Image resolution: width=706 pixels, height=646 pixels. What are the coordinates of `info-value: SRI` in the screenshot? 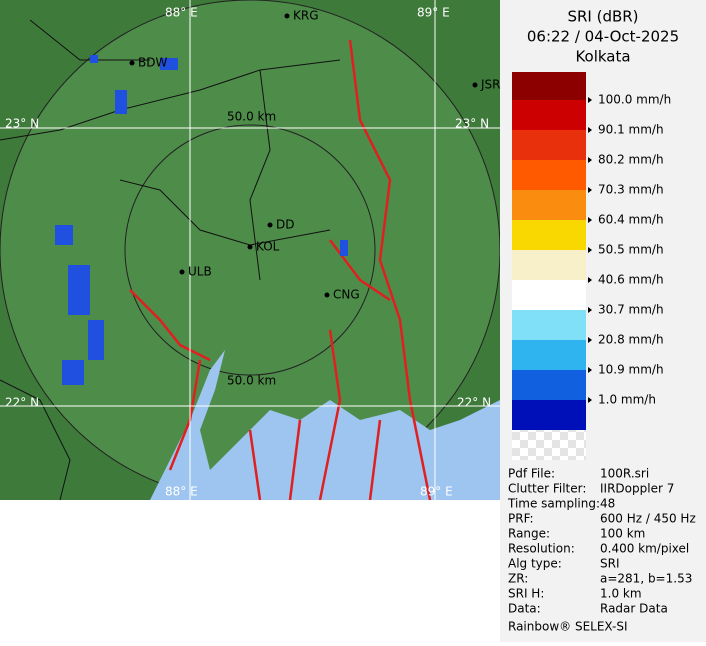 It's located at (610, 564).